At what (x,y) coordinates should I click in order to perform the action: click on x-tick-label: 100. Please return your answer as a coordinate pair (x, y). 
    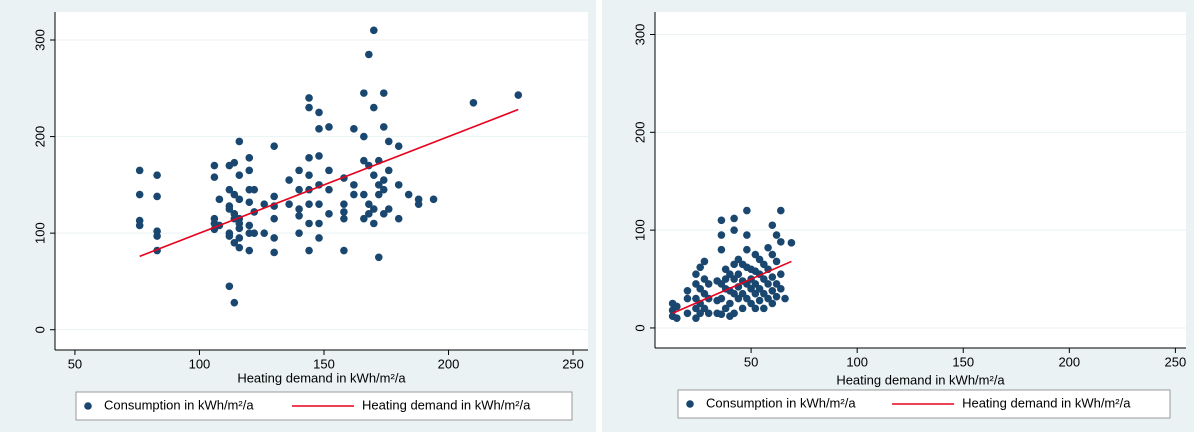
    Looking at the image, I should click on (200, 363).